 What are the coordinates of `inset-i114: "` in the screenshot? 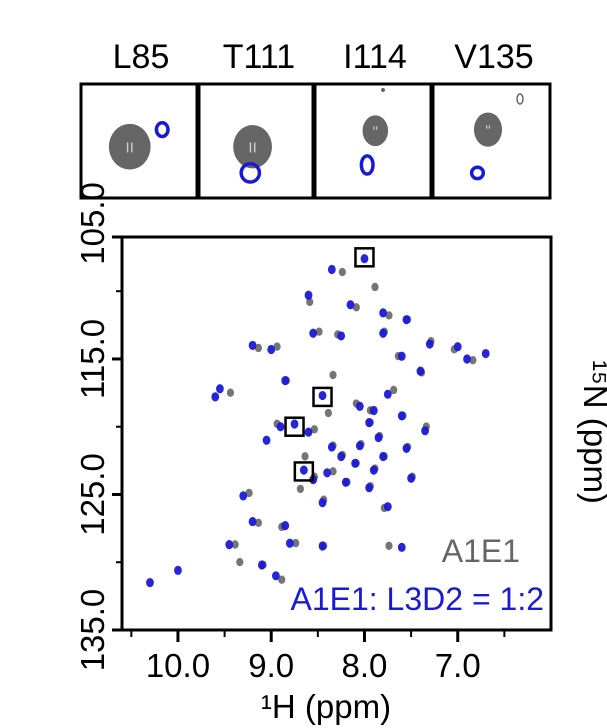 It's located at (373, 141).